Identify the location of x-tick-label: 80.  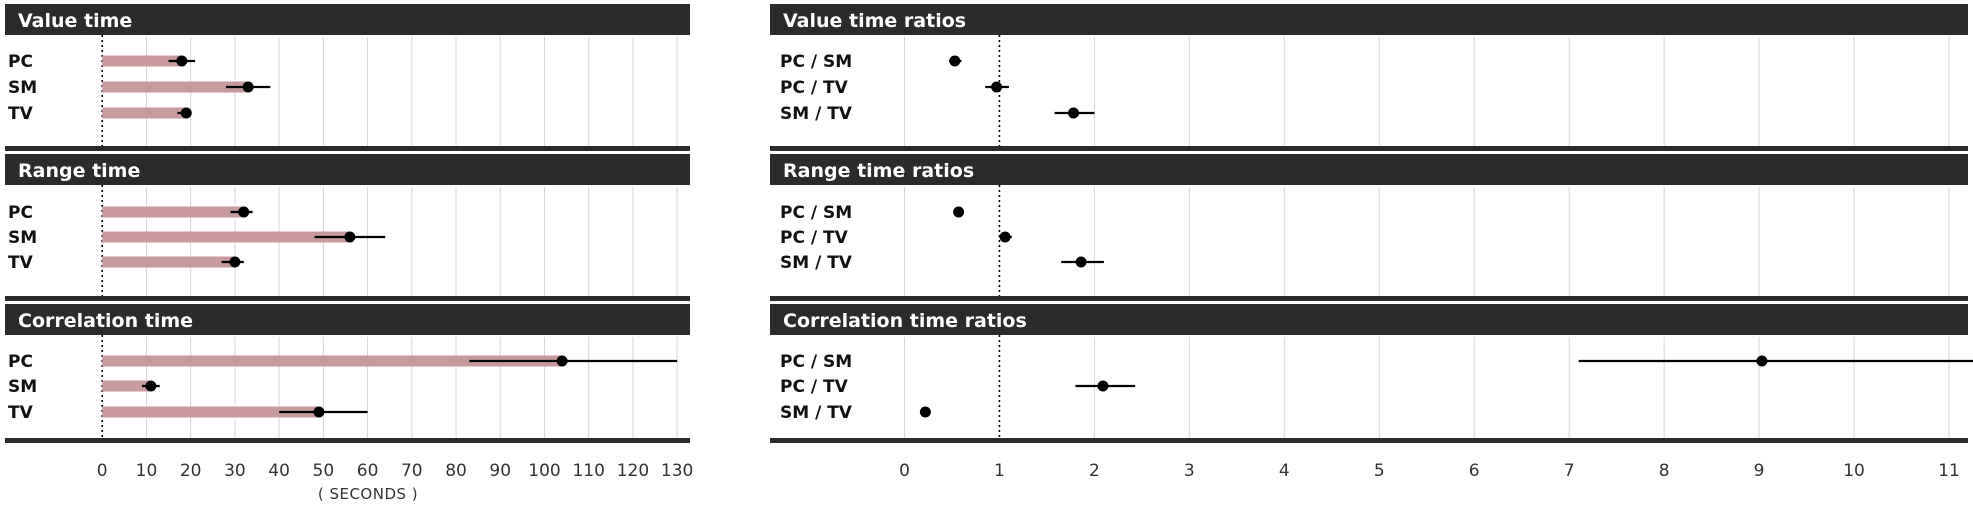
(456, 471).